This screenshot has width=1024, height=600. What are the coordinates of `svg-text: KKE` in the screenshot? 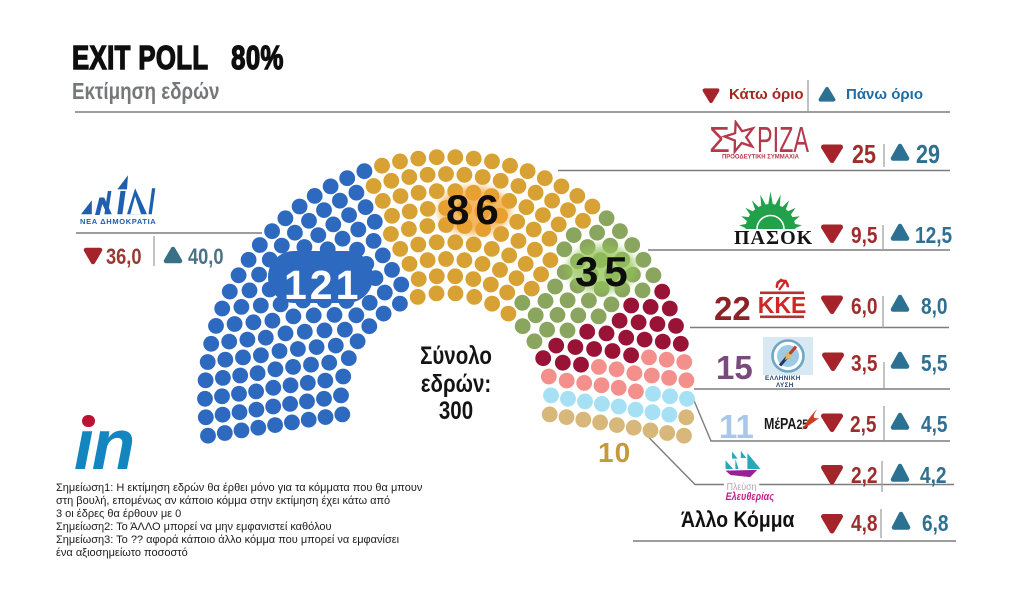 It's located at (782, 305).